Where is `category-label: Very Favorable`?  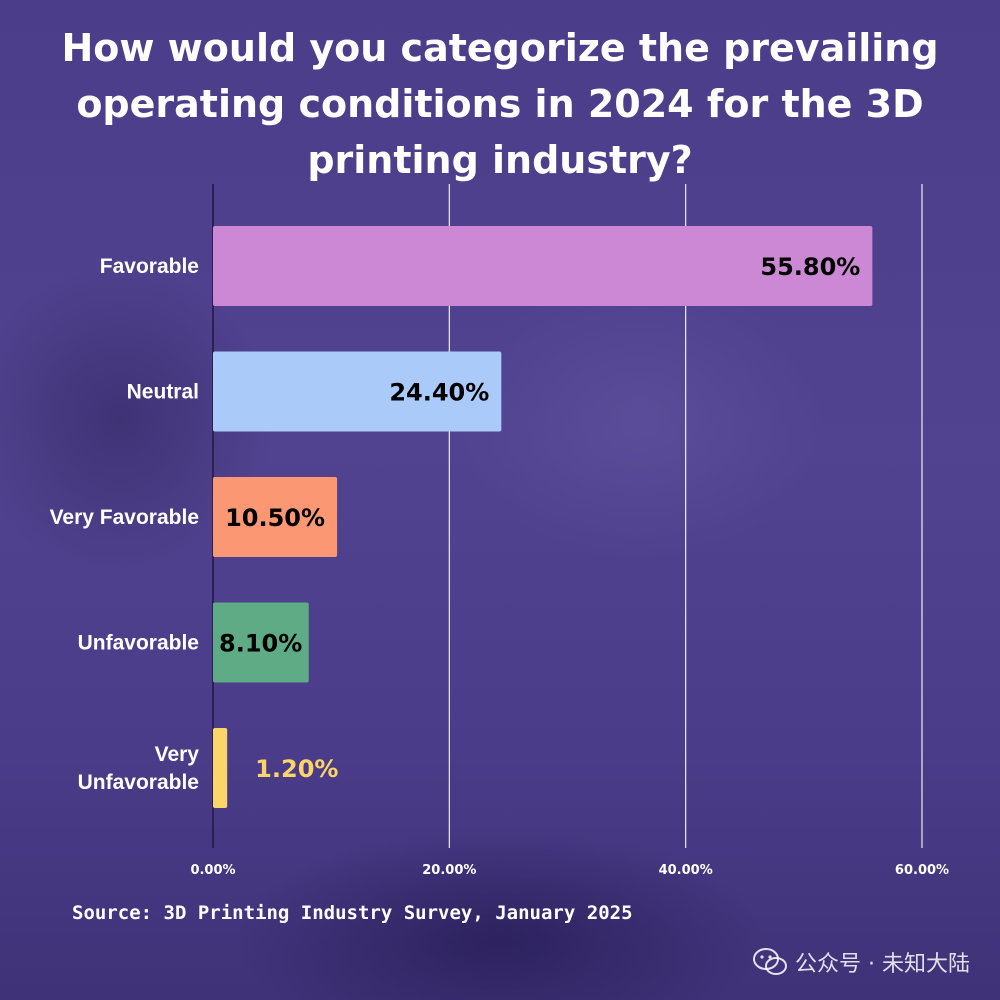
category-label: Very Favorable is located at coordinates (124, 517).